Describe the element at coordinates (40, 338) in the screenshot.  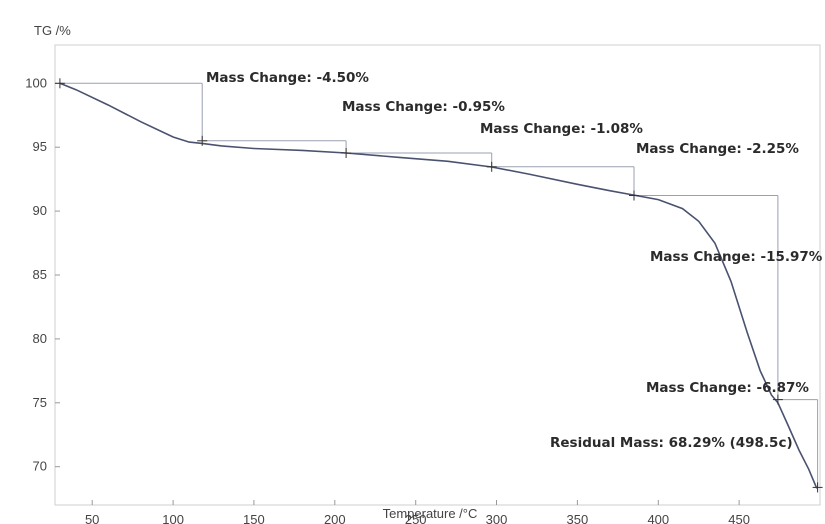
I see `y-tick-label: 80` at that location.